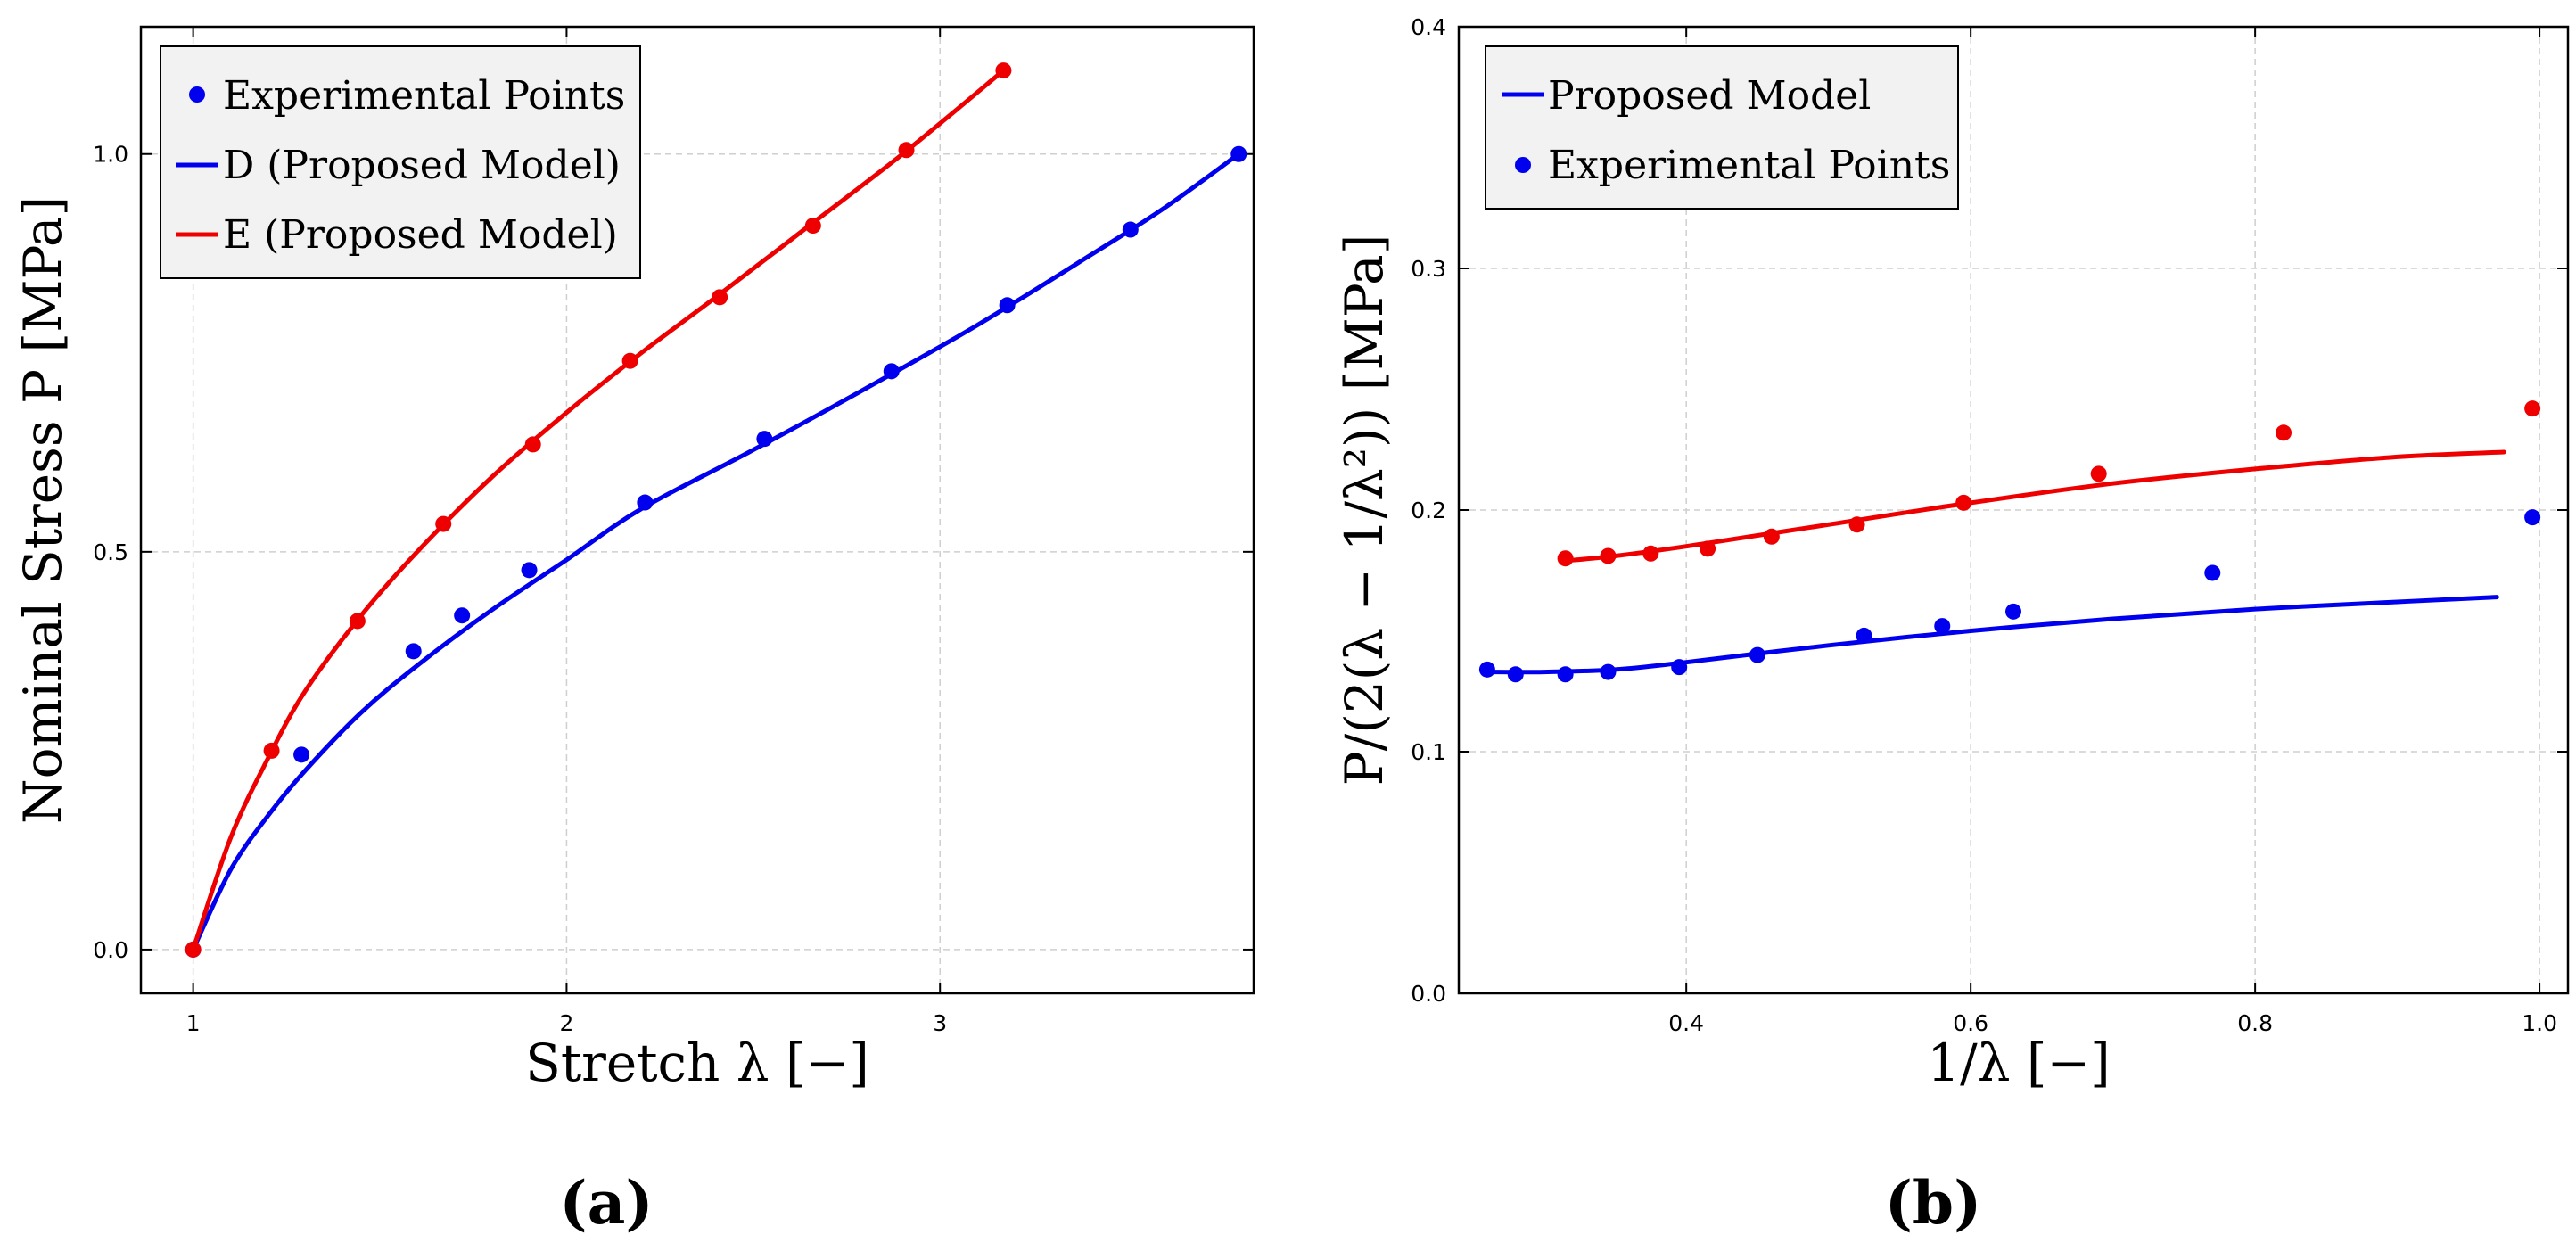  I want to click on legend-b-label-model: Proposed Model, so click(1709, 96).